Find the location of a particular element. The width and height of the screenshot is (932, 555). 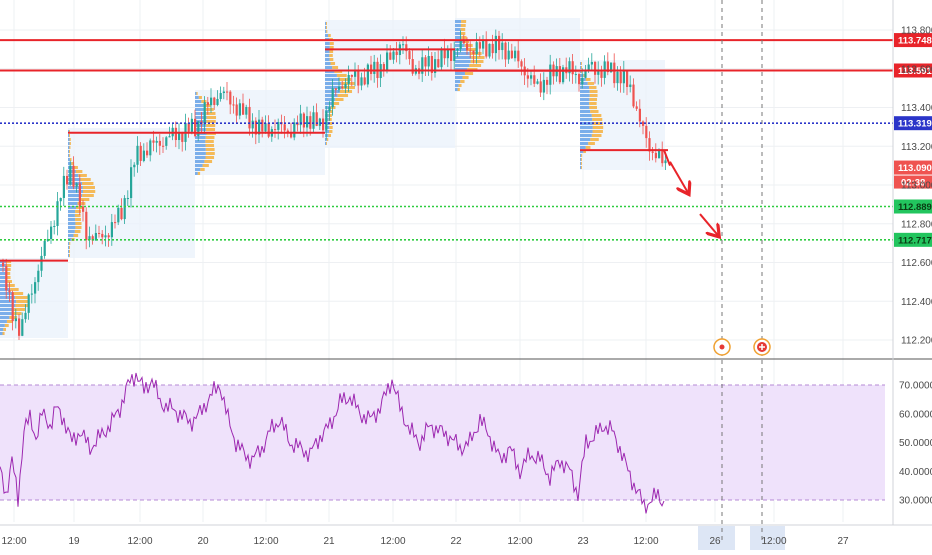

level-price-tag-label: 113.319 is located at coordinates (915, 124).